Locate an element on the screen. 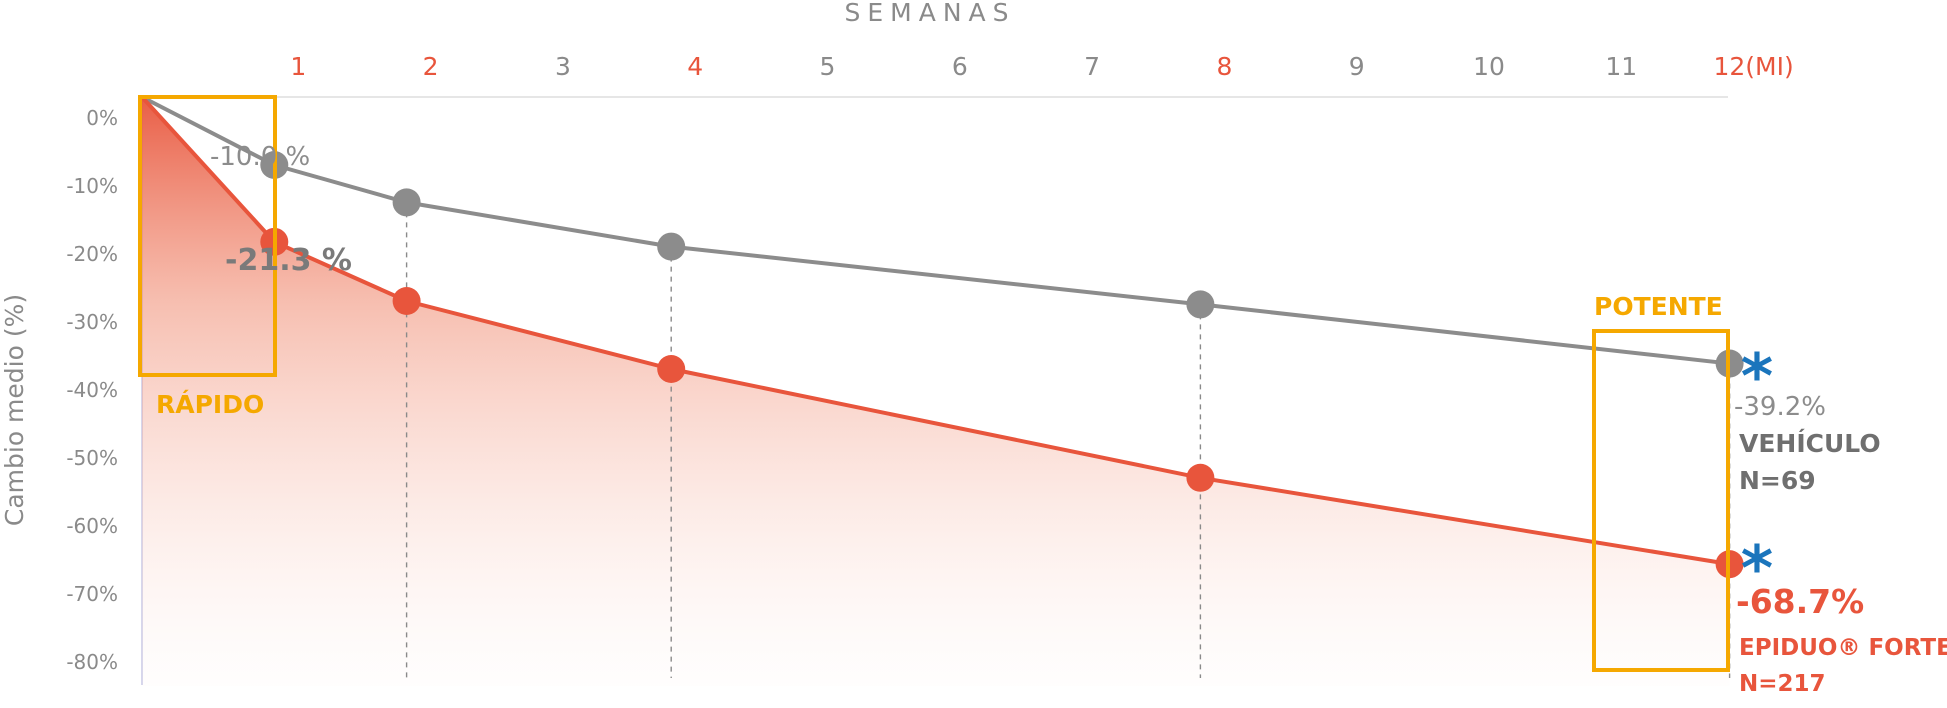 Image resolution: width=1947 pixels, height=708 pixels. y-axis-title: Cambio medio (%) is located at coordinates (14, 410).